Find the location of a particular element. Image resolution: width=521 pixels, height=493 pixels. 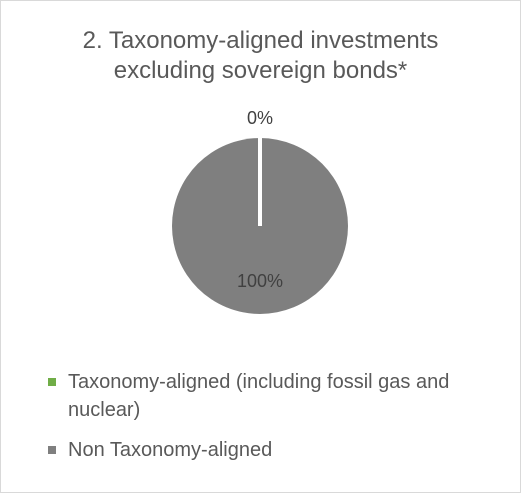

chart-title-line-1: 2. Taxonomy-aligned investments is located at coordinates (260, 40).